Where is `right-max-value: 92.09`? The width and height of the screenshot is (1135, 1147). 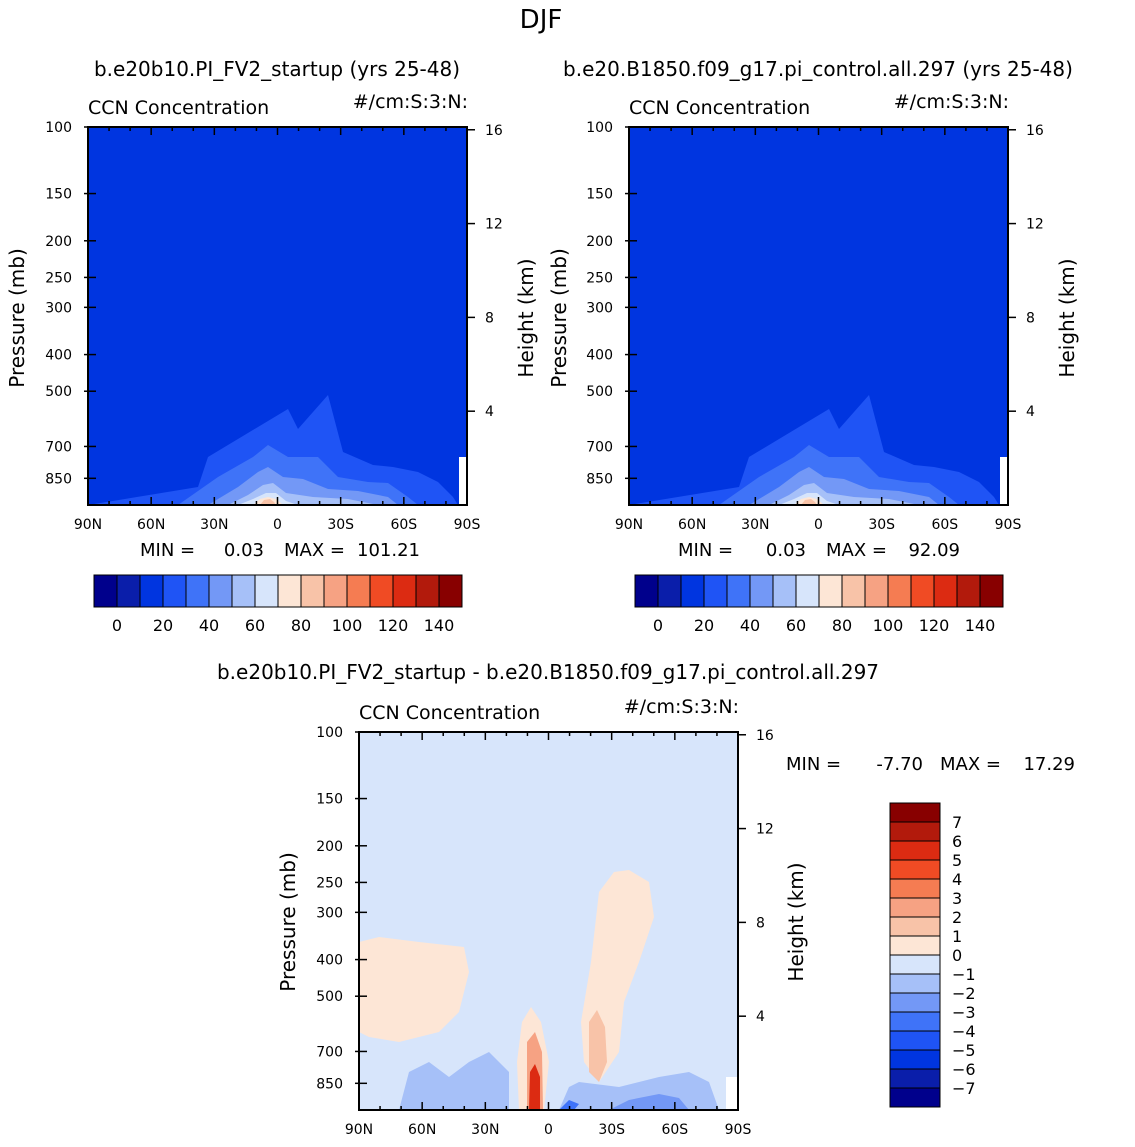
right-max-value: 92.09 is located at coordinates (934, 550).